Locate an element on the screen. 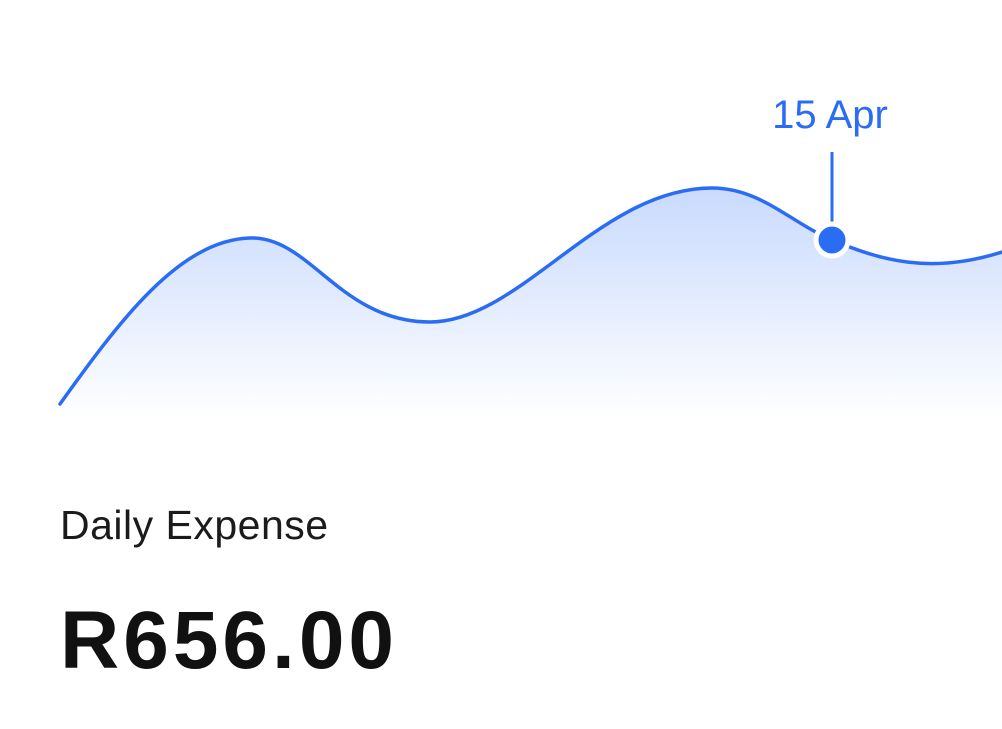  selected-date-label: 15 Apr is located at coordinates (830, 115).